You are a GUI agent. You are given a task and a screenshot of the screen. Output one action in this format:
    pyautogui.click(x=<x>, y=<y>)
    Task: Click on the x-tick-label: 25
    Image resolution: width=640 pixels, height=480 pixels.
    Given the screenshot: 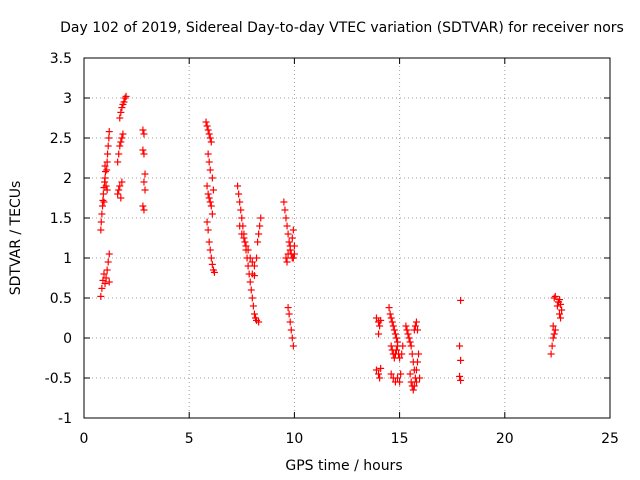 What is the action you would take?
    pyautogui.click(x=610, y=439)
    